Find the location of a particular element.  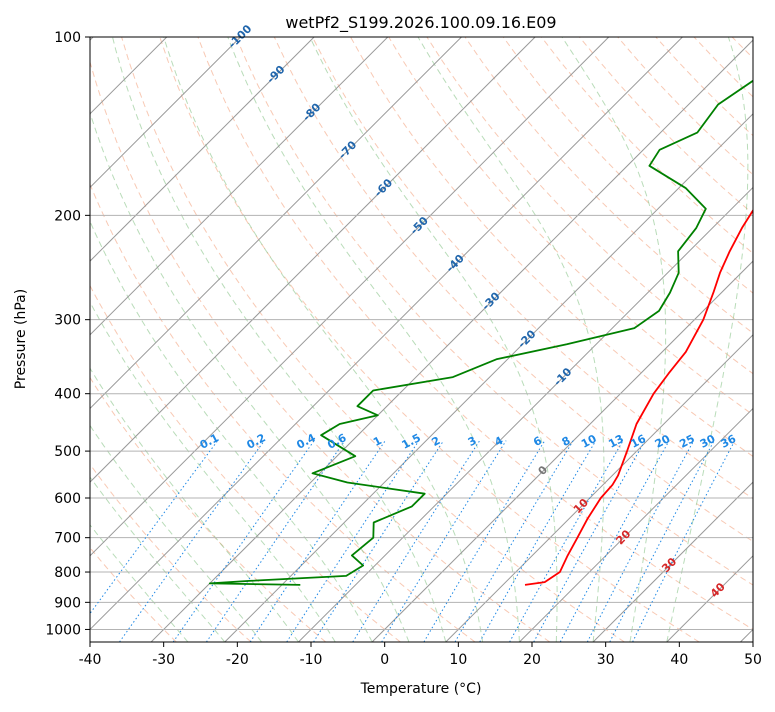

y-tick-label: 400 is located at coordinates (67, 395).